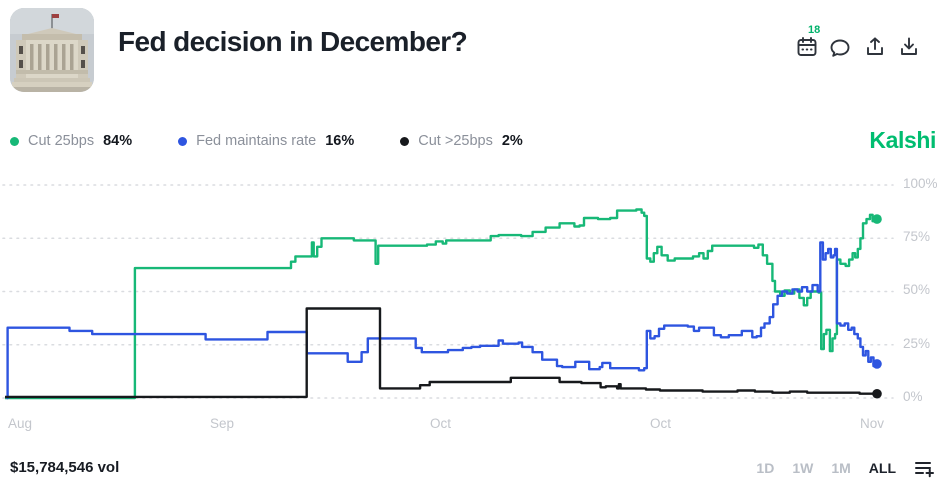 Image resolution: width=950 pixels, height=503 pixels. I want to click on y-tick-label: 100%, so click(920, 183).